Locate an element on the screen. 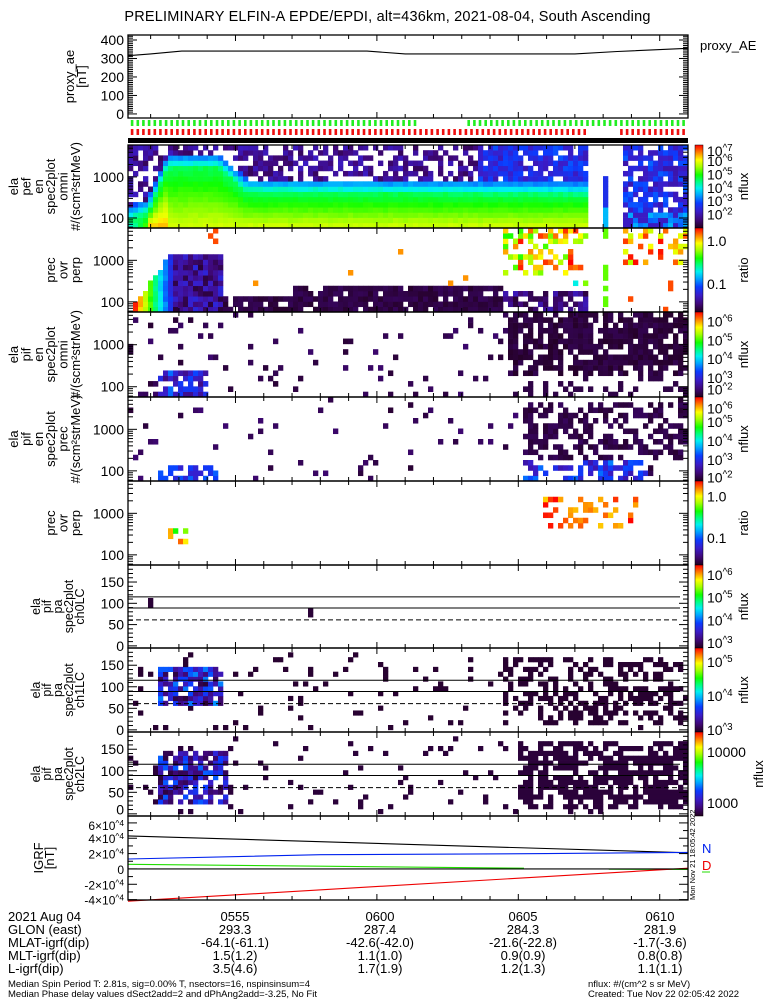 The image size is (775, 1000). y-tick-label: 2×10^4 is located at coordinates (106, 854).